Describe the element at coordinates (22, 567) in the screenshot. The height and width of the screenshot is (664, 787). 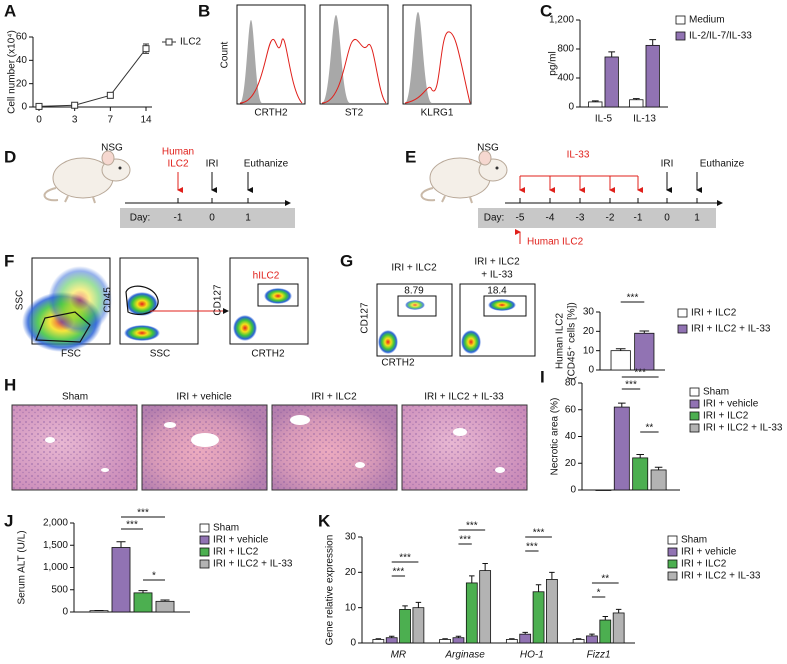
I see `y-axis-label: Serum ALT (U/L)` at that location.